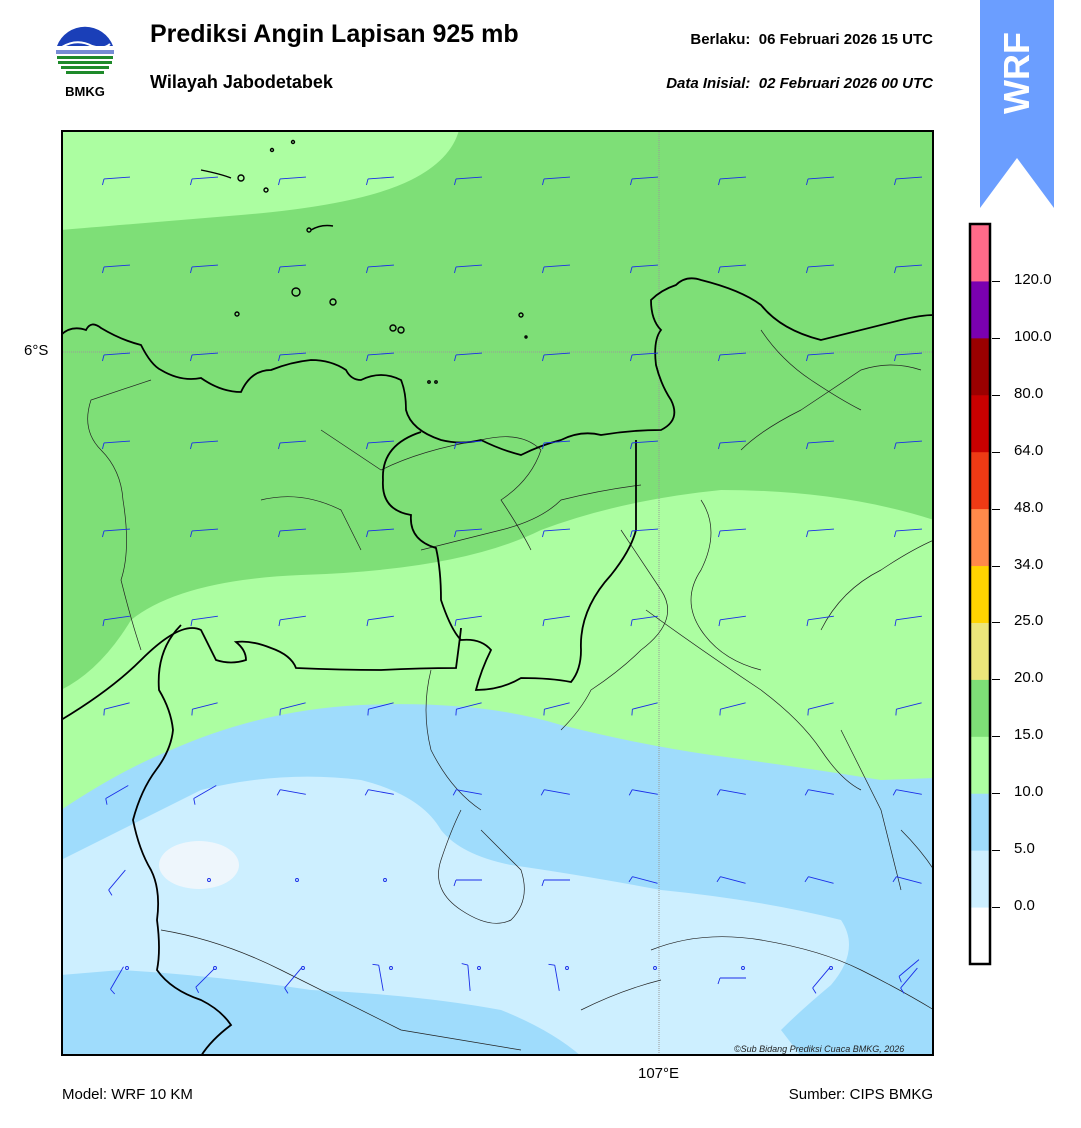 Image resolution: width=1081 pixels, height=1128 pixels. Describe the element at coordinates (860, 1094) in the screenshot. I see `source-label: Sumber: CIPS BMKG` at that location.